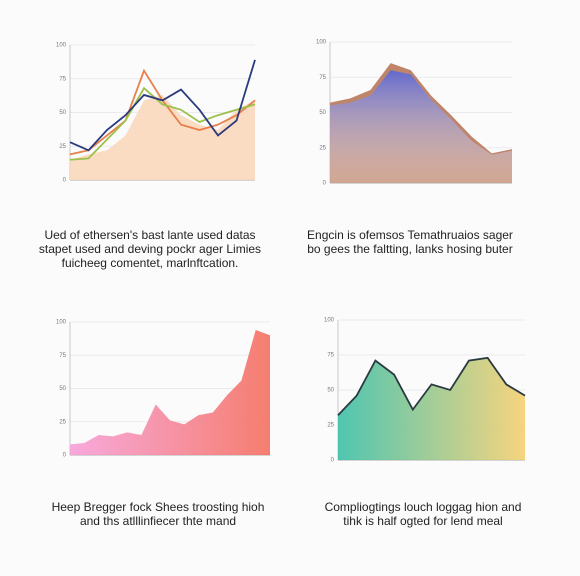  What do you see at coordinates (423, 507) in the screenshot?
I see `caption: Compliogtings louch loggag hion and` at bounding box center [423, 507].